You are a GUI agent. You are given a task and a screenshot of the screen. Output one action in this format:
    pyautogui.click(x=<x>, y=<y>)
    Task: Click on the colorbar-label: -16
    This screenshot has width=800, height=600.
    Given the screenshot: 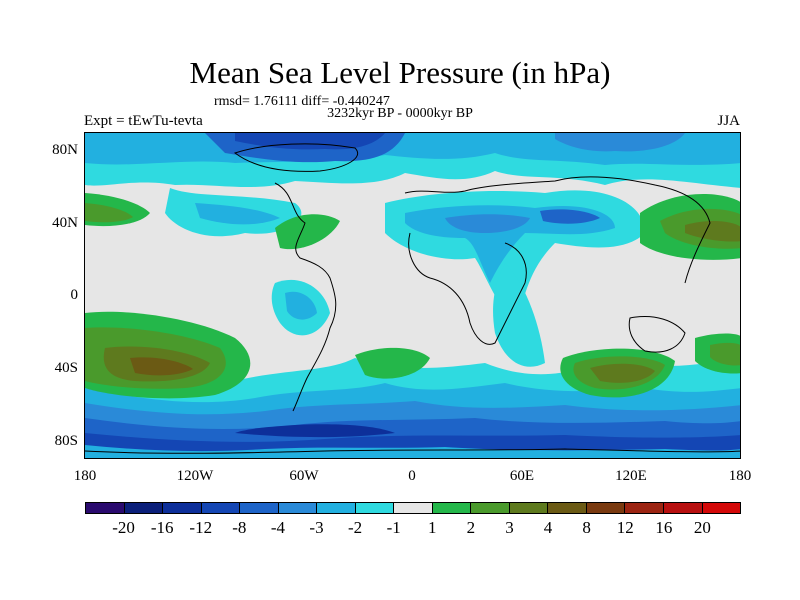 What is the action you would take?
    pyautogui.click(x=162, y=527)
    